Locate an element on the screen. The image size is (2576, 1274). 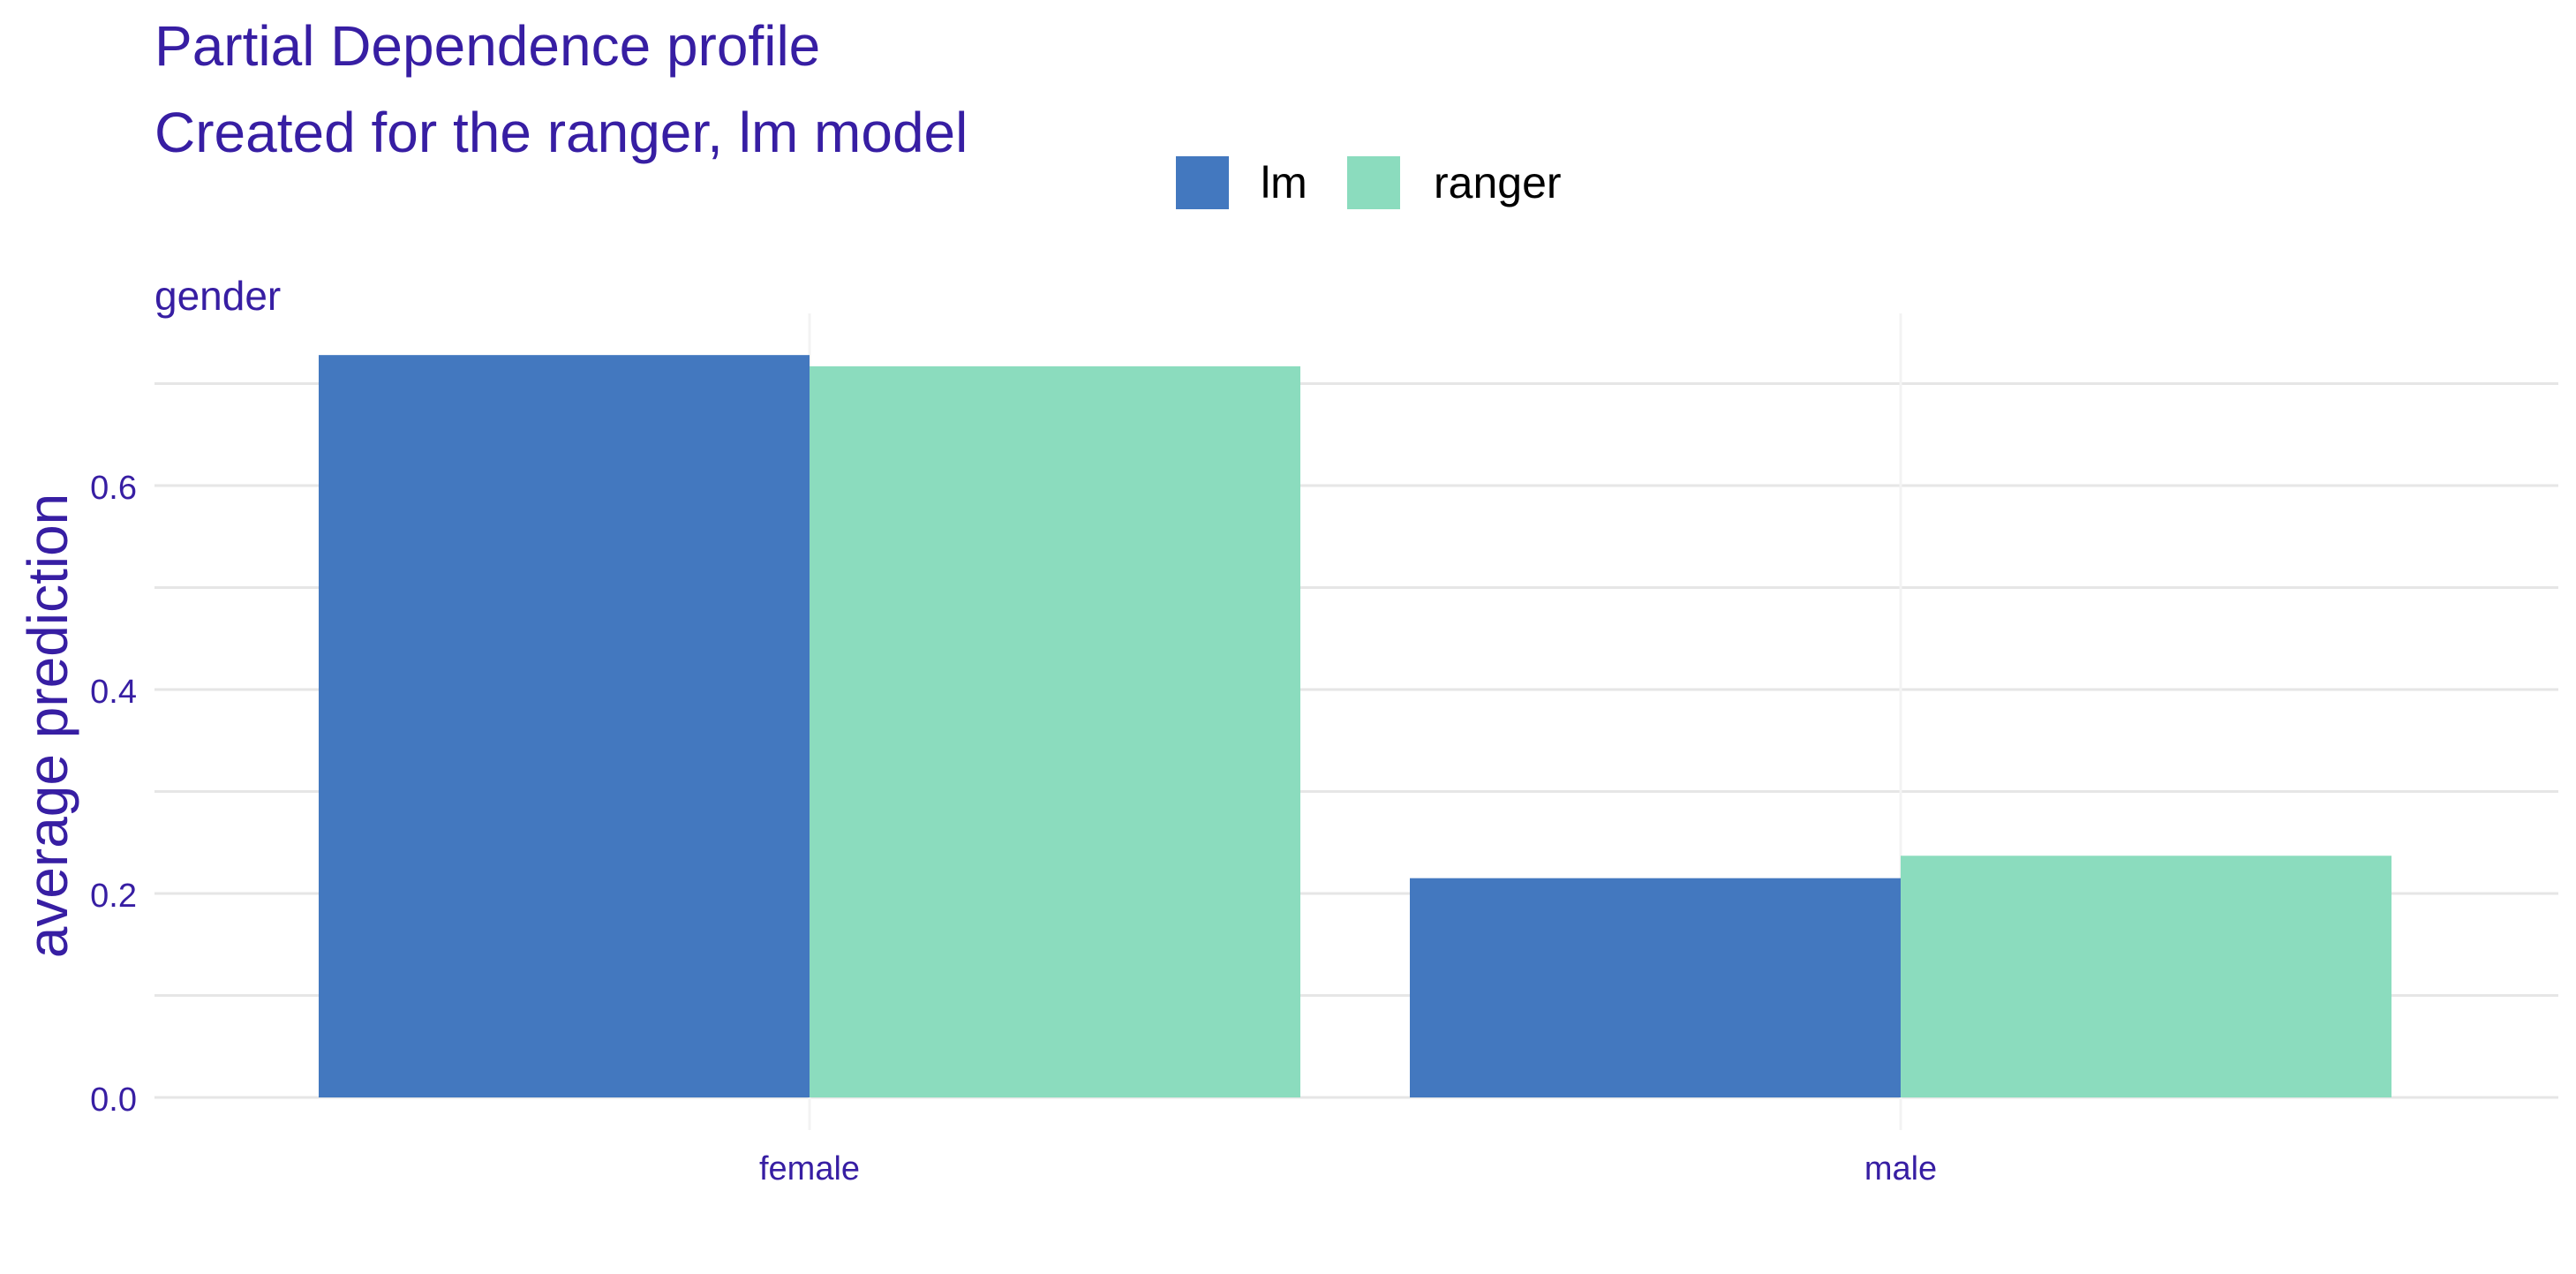
y-axis: 0.0 0.2 0.4 0.6 is located at coordinates (114, 794).